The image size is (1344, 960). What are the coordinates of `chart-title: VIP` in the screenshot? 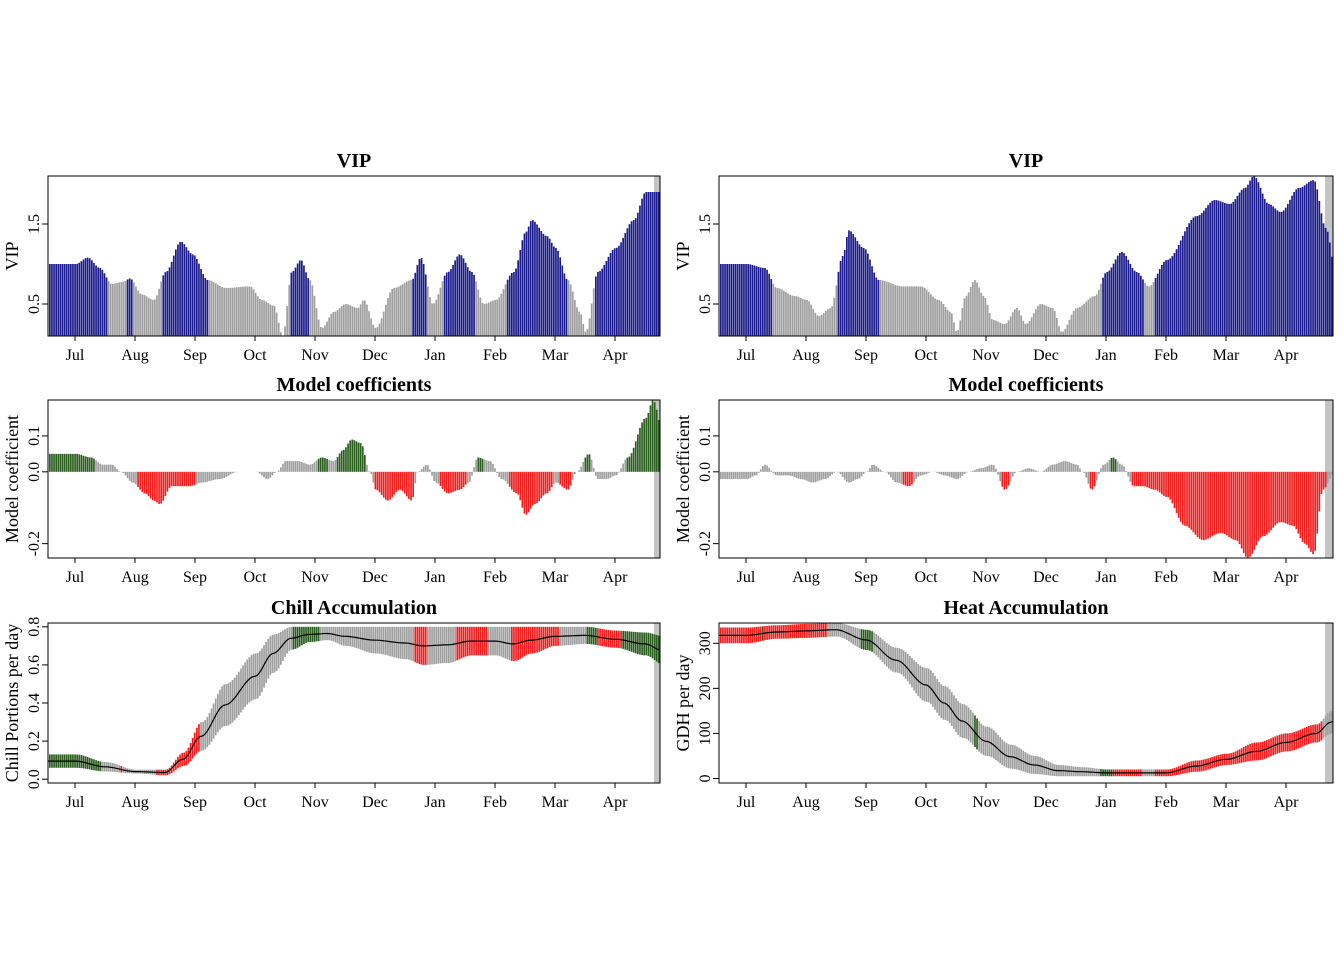 It's located at (1026, 161).